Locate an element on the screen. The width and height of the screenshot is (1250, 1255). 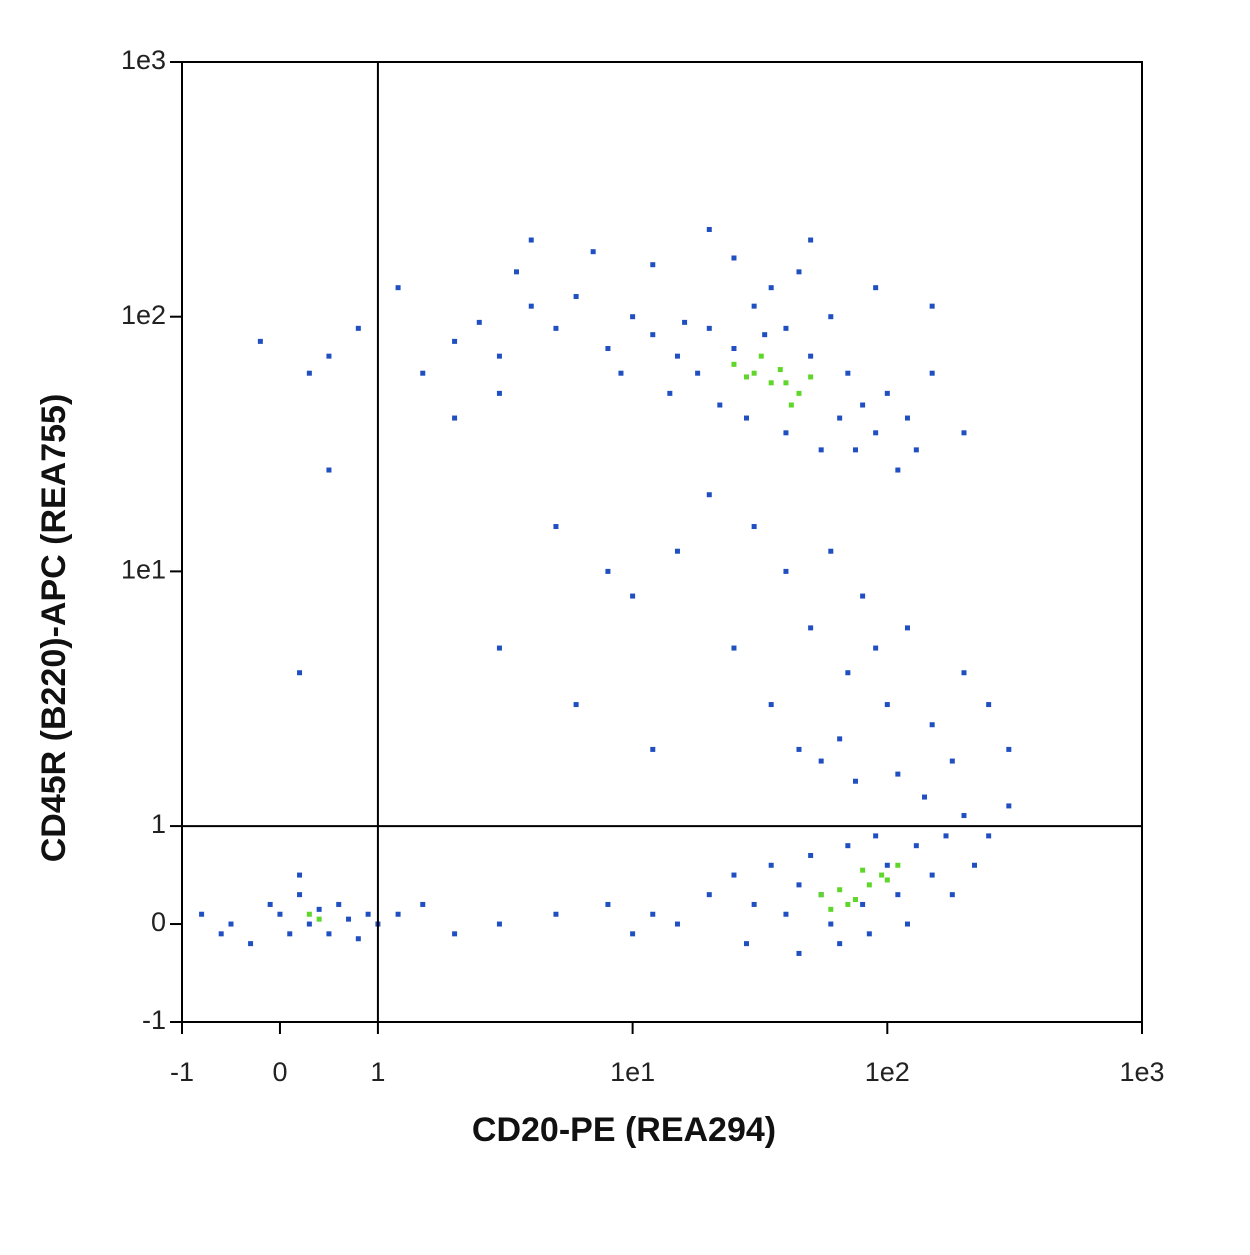
x-tick-label: 1 is located at coordinates (377, 1072).